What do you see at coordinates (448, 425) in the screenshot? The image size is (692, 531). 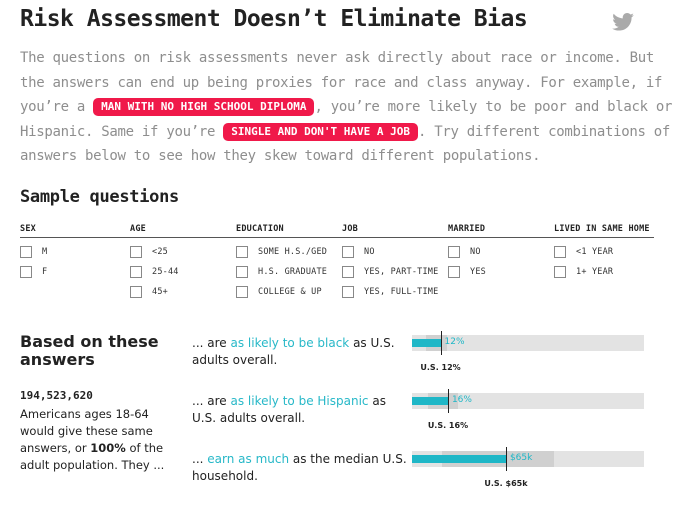 I see `reference-label: U.S. 16%` at bounding box center [448, 425].